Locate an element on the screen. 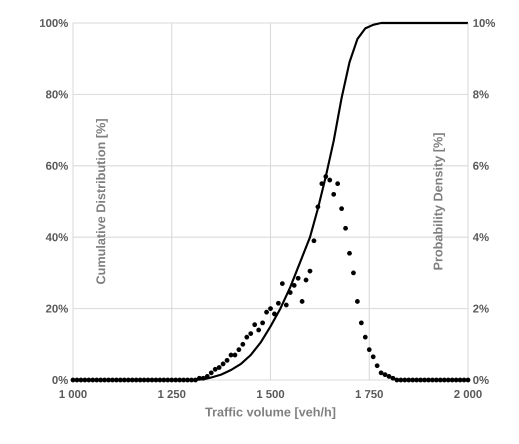  y-tick-label: 100% is located at coordinates (54, 23).